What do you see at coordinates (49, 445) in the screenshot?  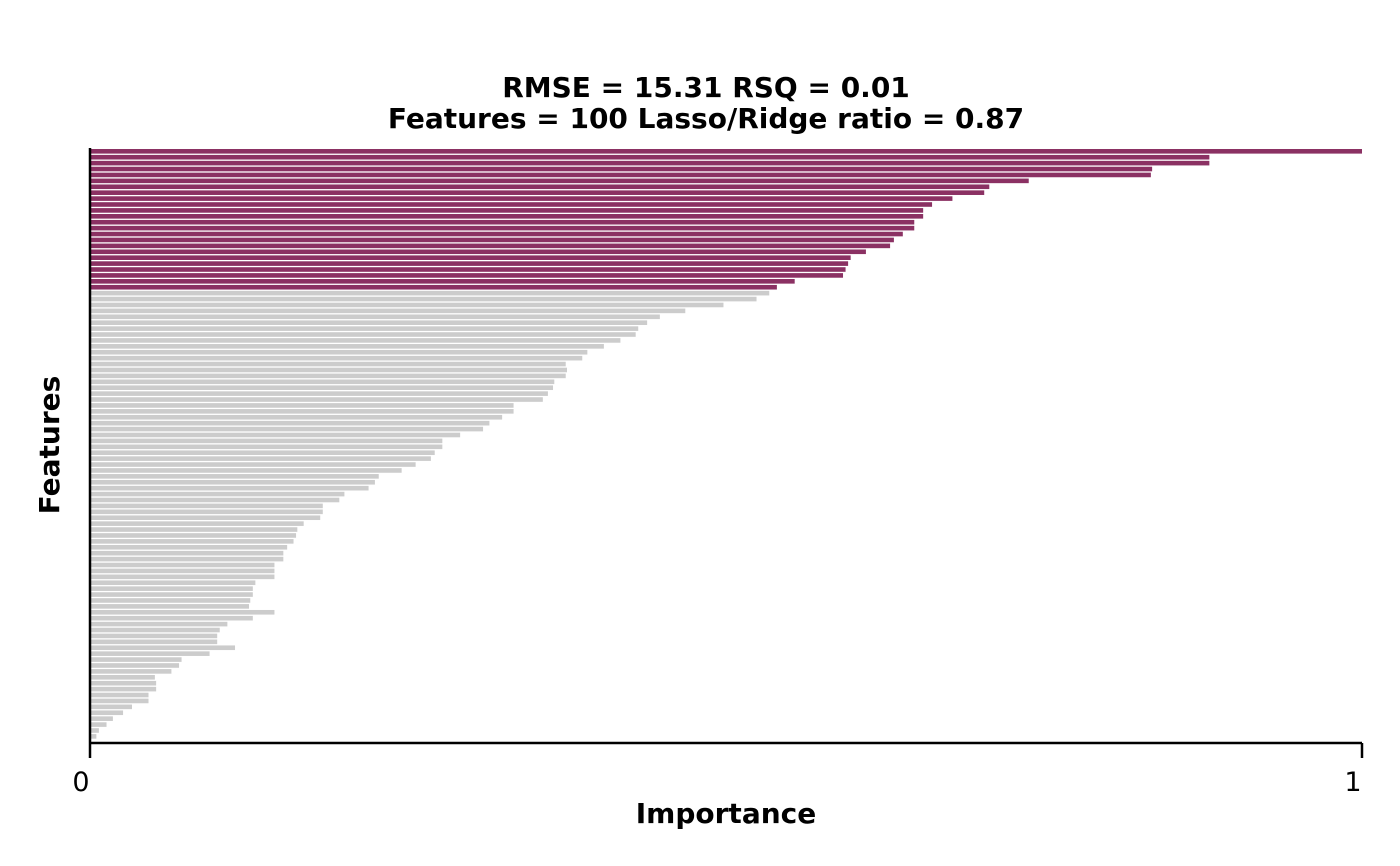 I see `y-axis-label: Features` at bounding box center [49, 445].